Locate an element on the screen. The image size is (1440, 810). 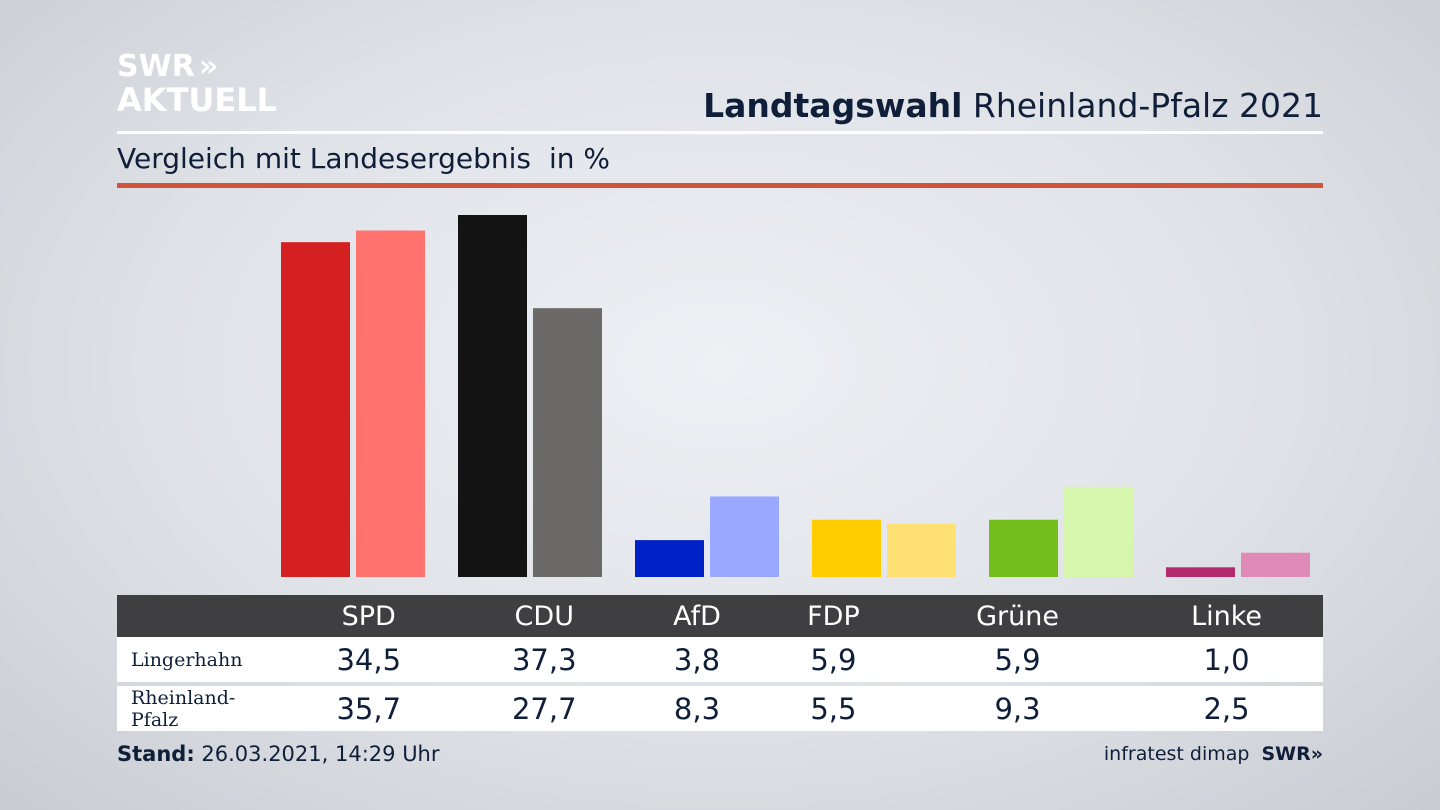
title-divider is located at coordinates (720, 132).